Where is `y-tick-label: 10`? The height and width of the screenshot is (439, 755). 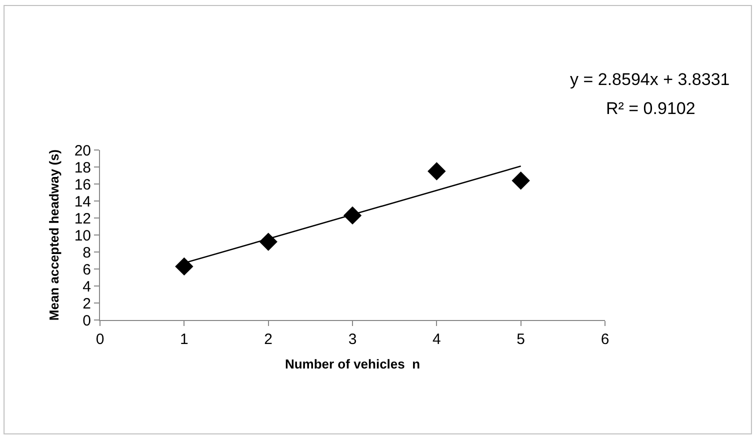
y-tick-label: 10 is located at coordinates (82, 235).